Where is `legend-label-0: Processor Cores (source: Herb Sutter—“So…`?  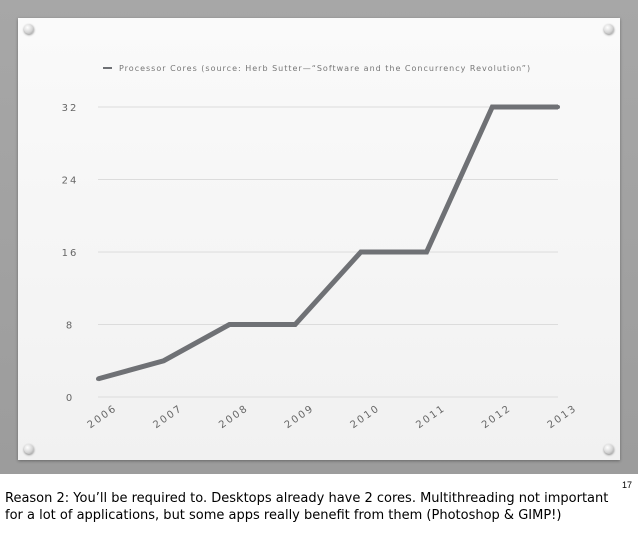 legend-label-0: Processor Cores (source: Herb Sutter—“So… is located at coordinates (325, 68).